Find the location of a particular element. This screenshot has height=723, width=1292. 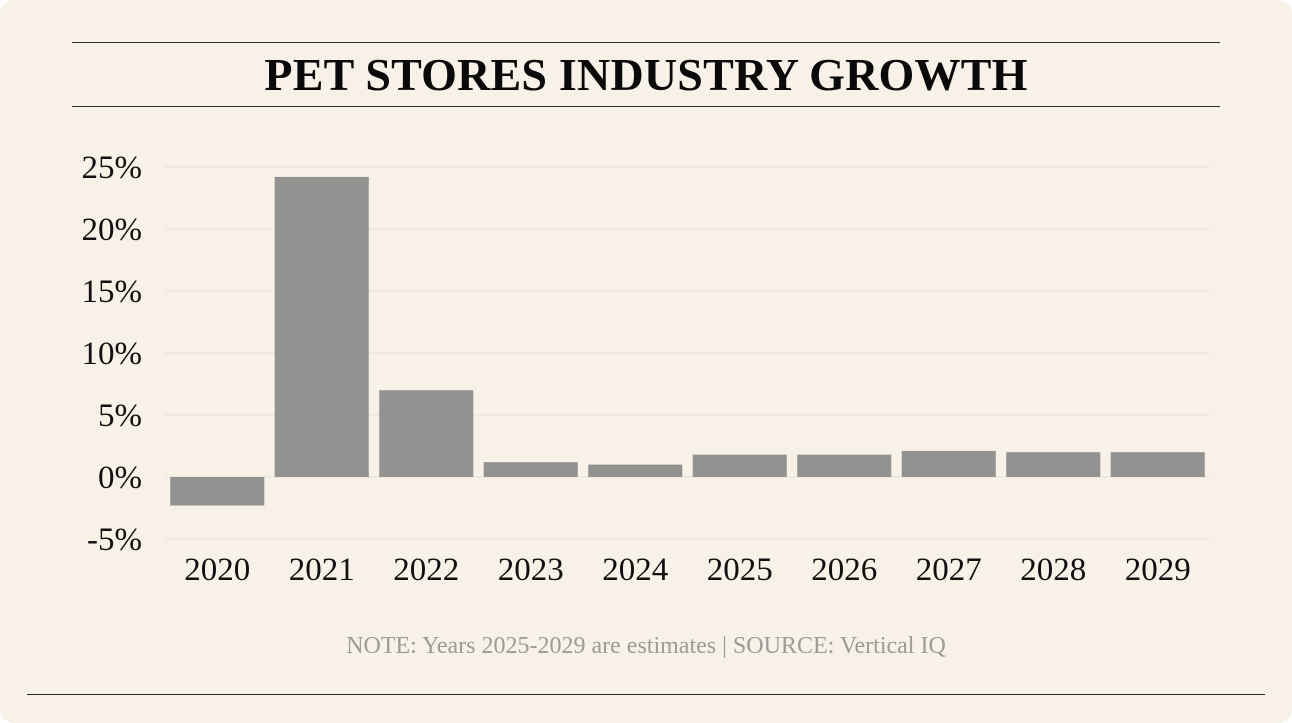

x-tick-label-2029: 2029 is located at coordinates (1158, 570).